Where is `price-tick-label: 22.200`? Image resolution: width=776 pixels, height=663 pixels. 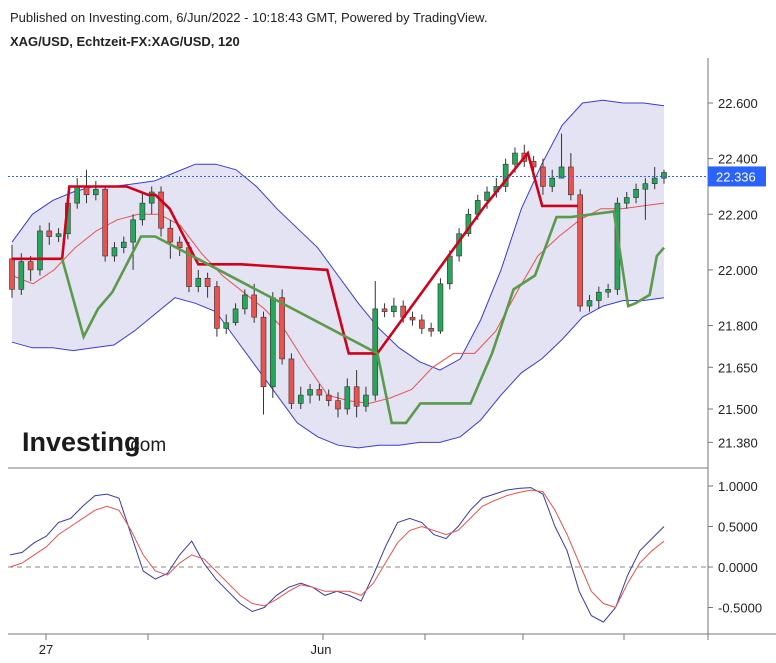 price-tick-label: 22.200 is located at coordinates (738, 214).